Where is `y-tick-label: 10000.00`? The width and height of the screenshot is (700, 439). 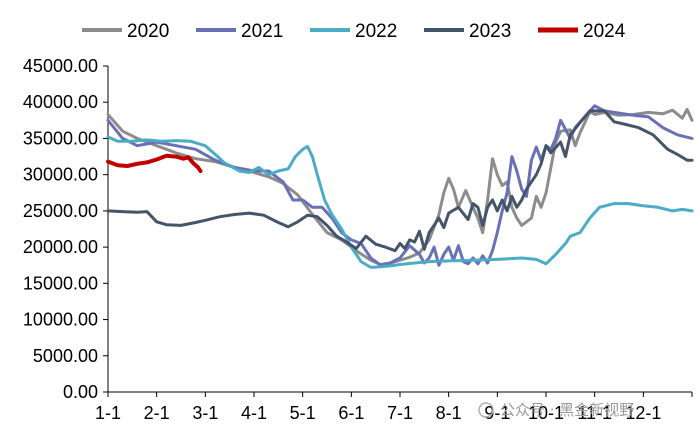
y-tick-label: 10000.00 is located at coordinates (60, 320).